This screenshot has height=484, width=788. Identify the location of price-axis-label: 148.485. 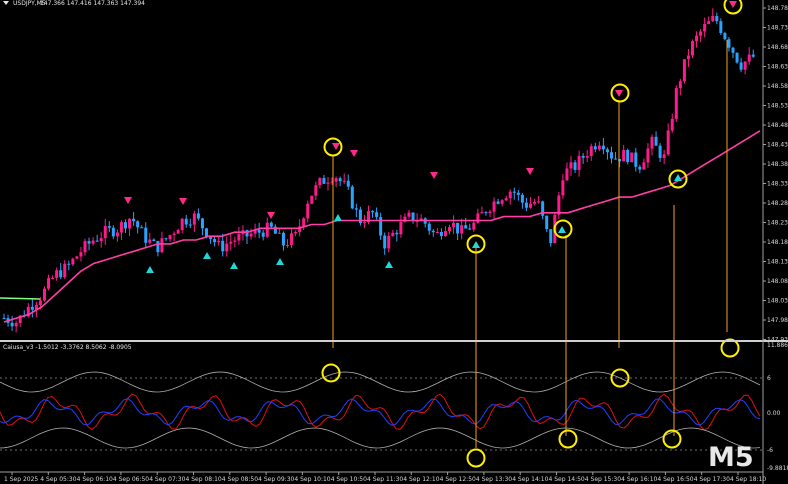
(777, 125).